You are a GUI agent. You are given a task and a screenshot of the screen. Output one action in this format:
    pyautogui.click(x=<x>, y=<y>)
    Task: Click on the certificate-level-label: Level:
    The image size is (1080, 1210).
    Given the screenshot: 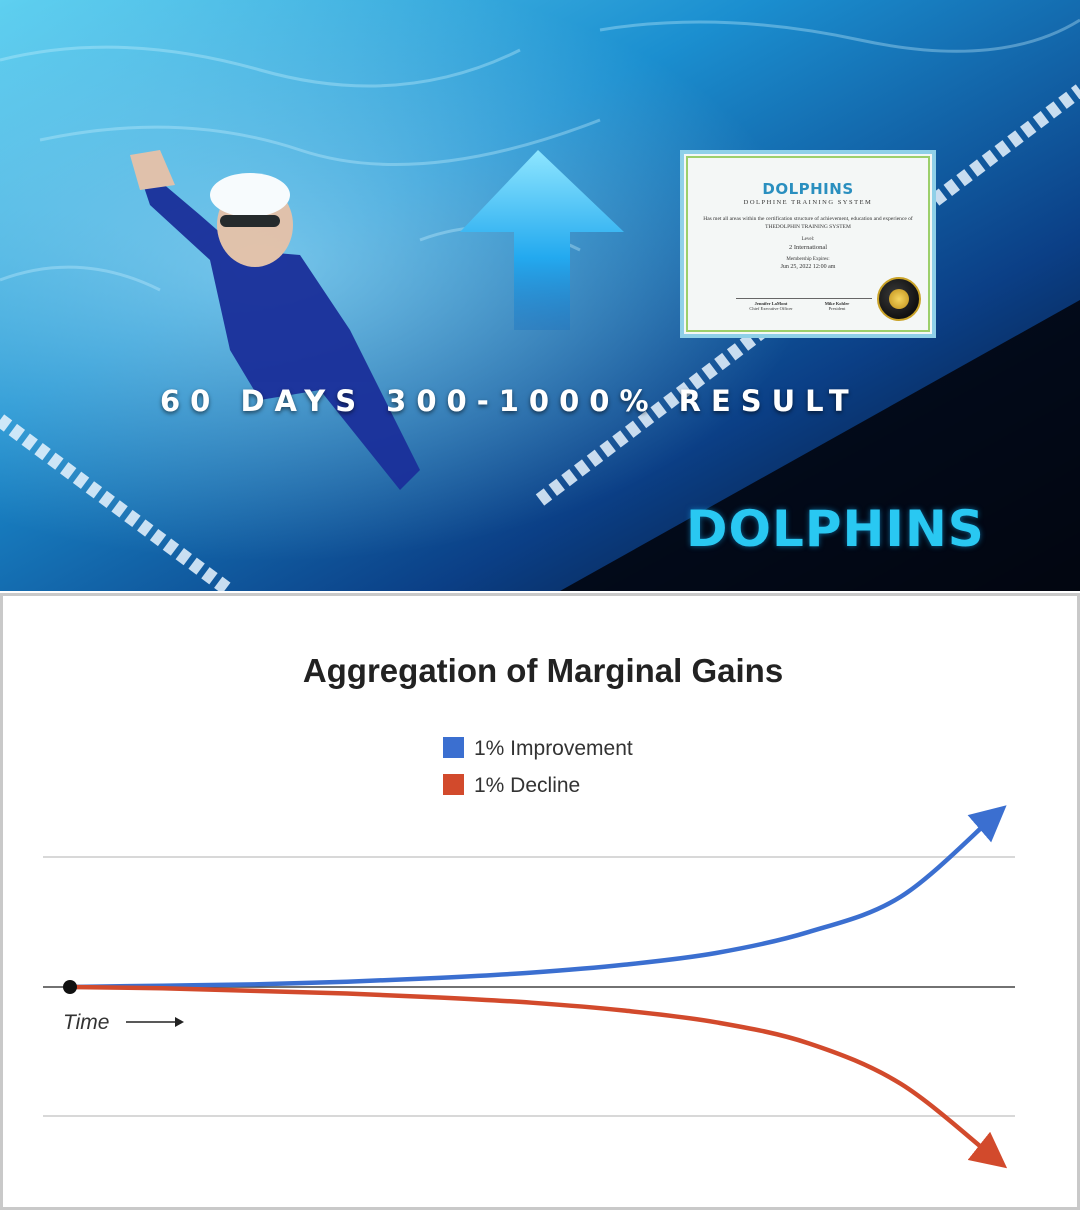 What is the action you would take?
    pyautogui.click(x=808, y=239)
    